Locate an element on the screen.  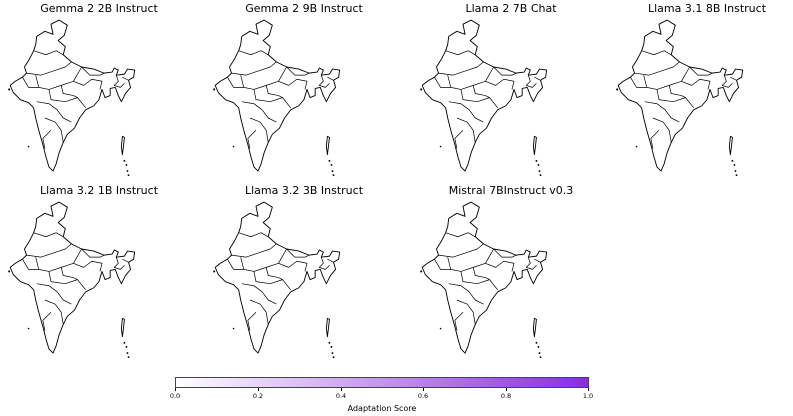
map-panel: Mistral 7BInstruct v0.3 is located at coordinates (511, 274).